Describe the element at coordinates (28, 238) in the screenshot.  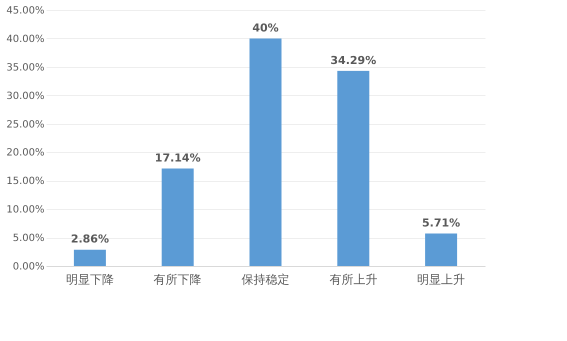
I see `y-tick-label: 5.00%` at that location.